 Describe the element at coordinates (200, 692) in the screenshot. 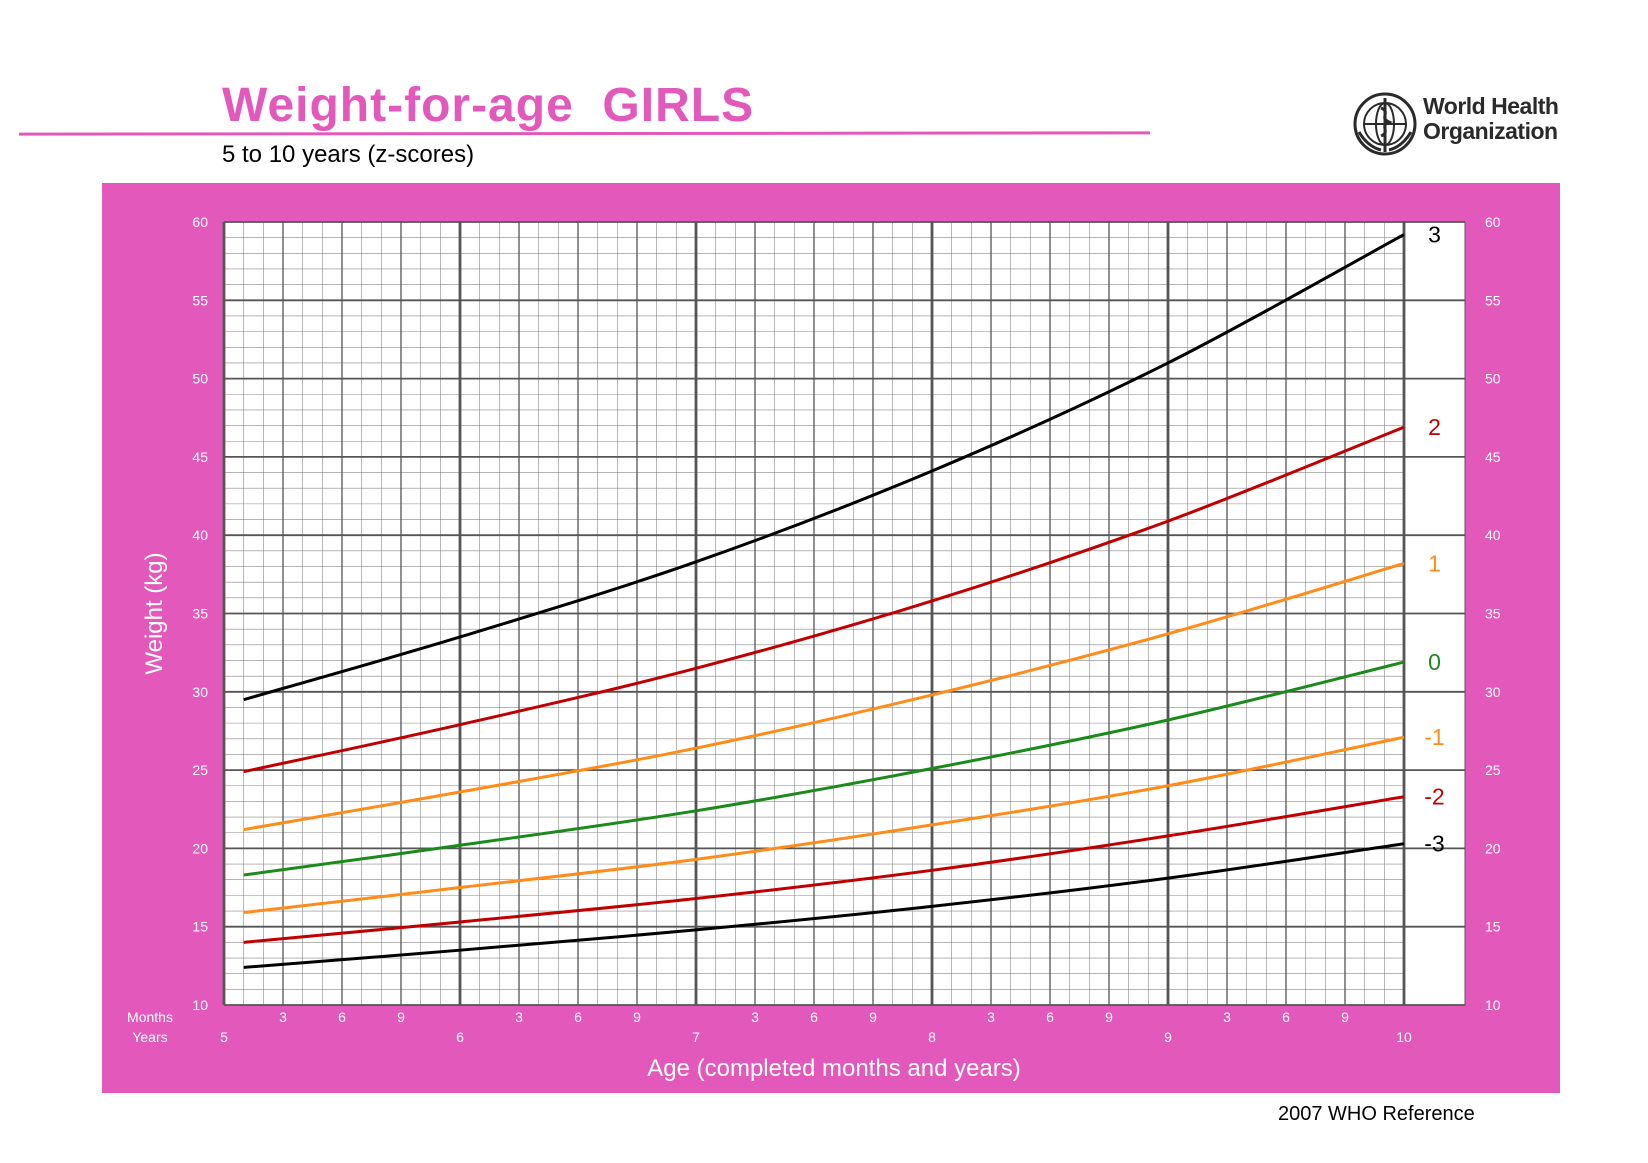

I see `y-tick-label-left: 30` at that location.